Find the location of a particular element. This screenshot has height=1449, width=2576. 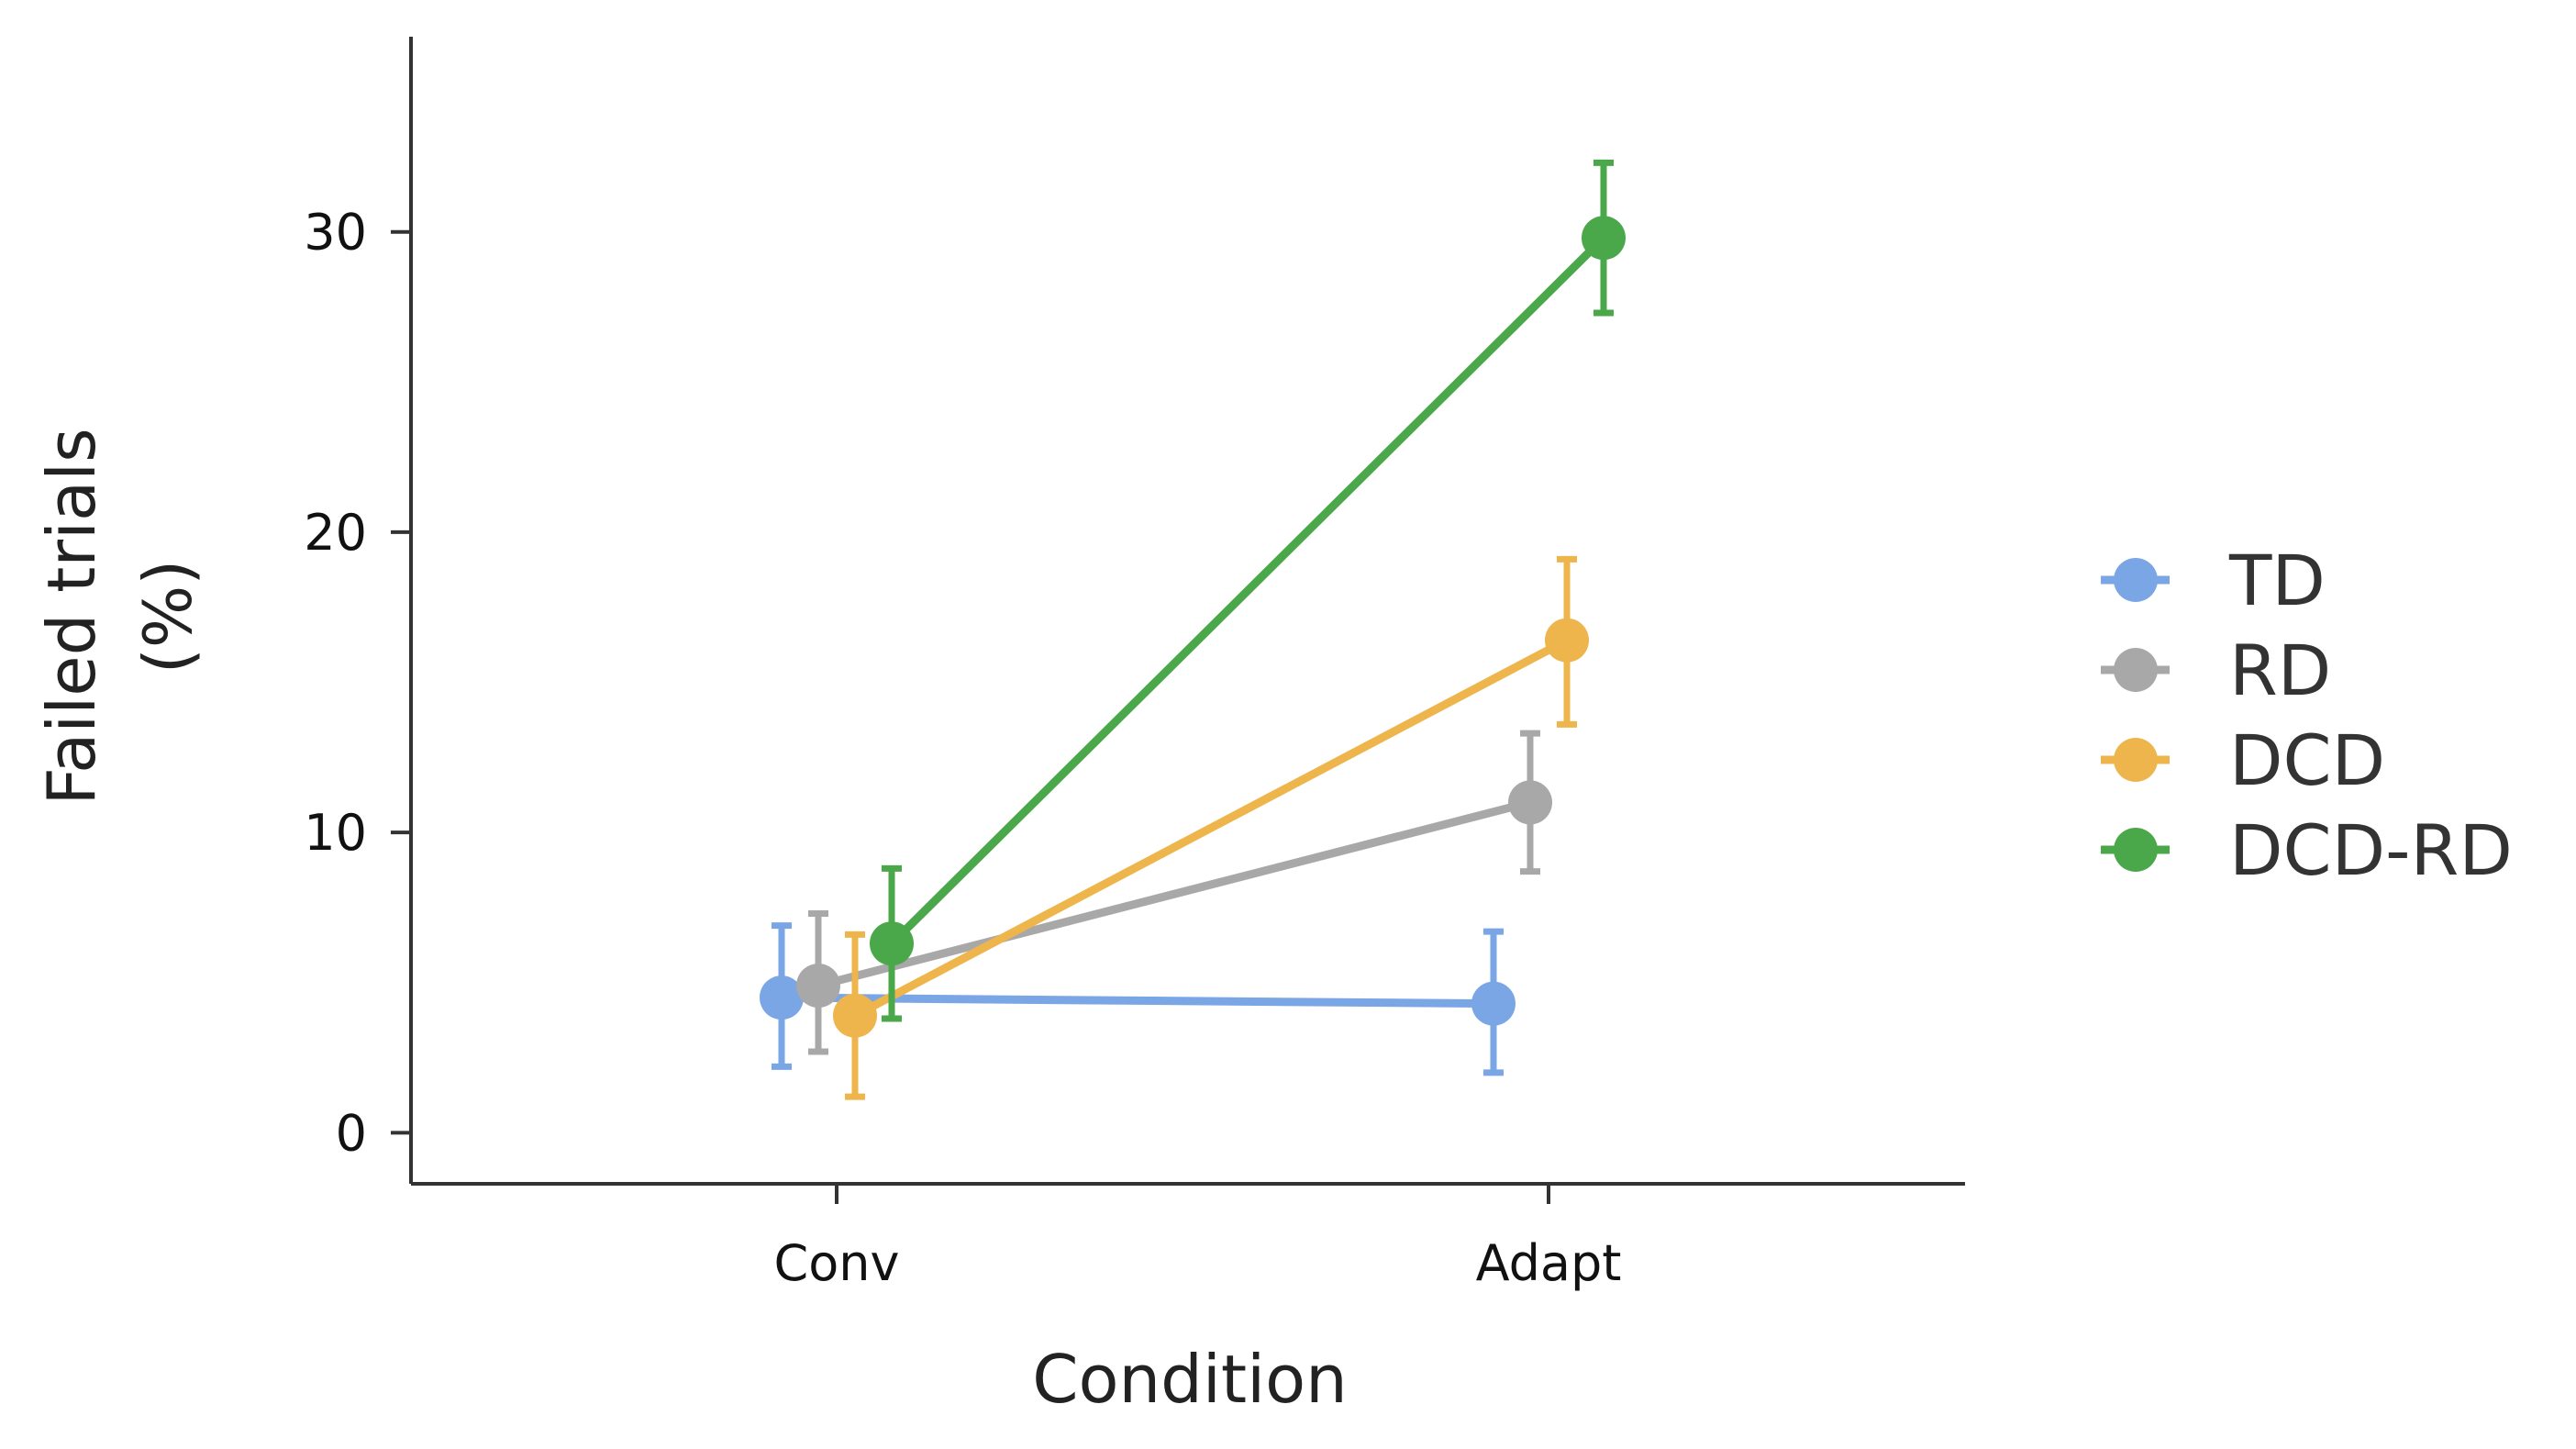

legend-item-td: TD is located at coordinates (2213, 580).